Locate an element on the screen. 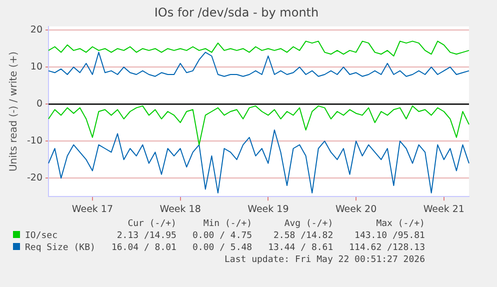  text: Avg (-/+) is located at coordinates (308, 224).